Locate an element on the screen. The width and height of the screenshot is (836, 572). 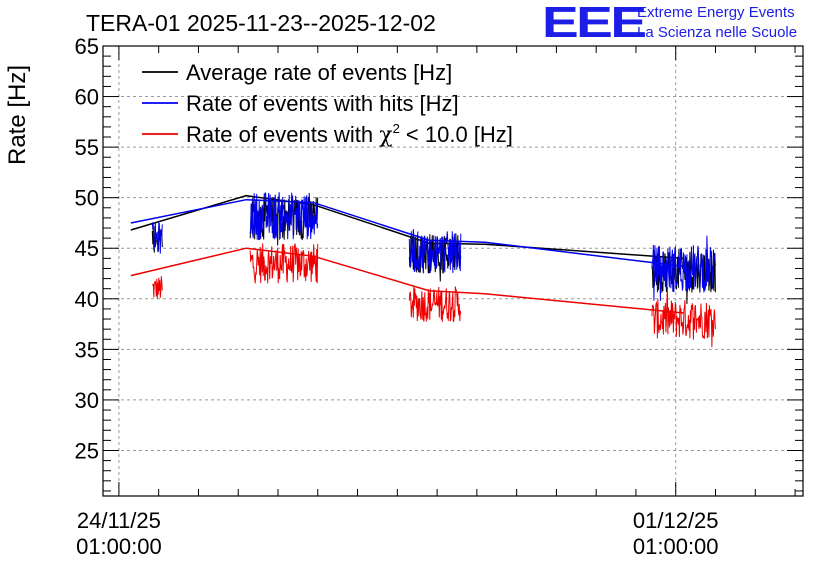
series-hits-trend is located at coordinates (407, 233).